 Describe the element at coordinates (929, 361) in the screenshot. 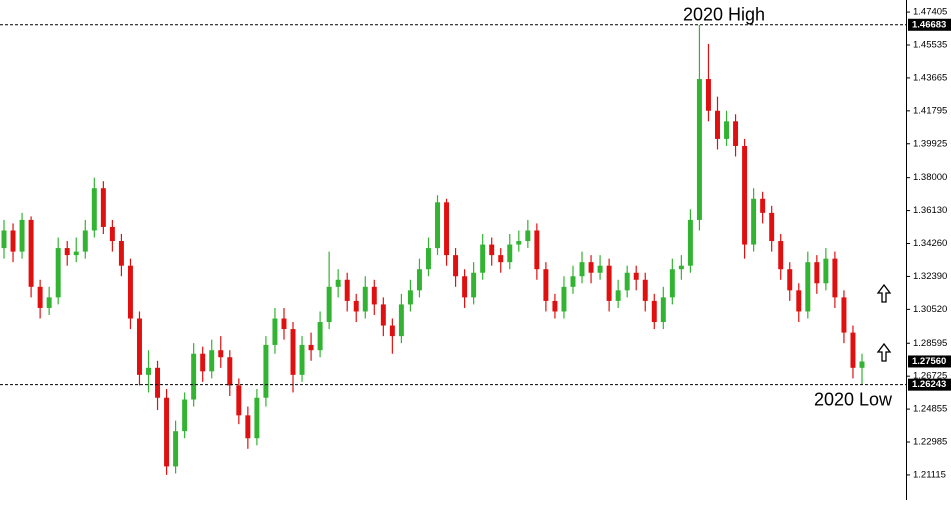

I see `current-price-box` at that location.